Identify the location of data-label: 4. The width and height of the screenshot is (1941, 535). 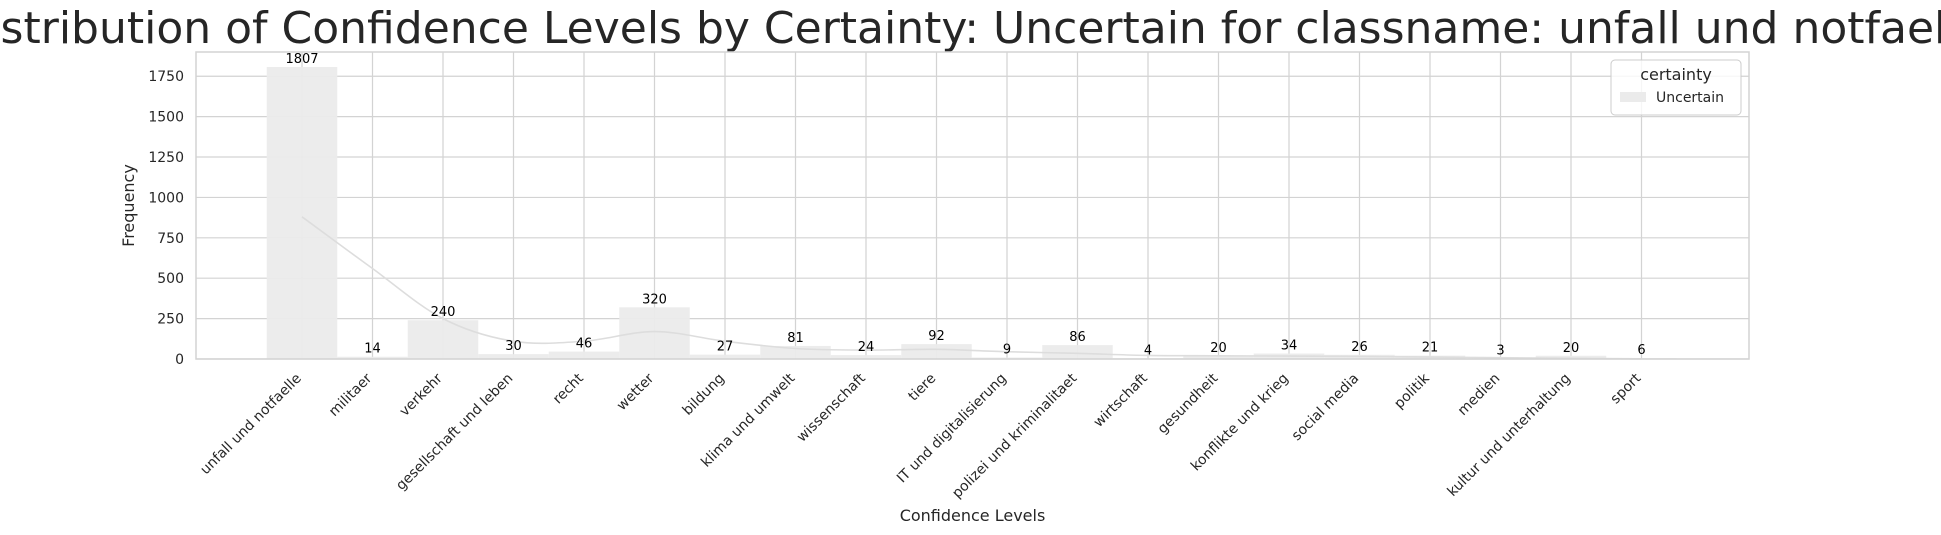
(1148, 350).